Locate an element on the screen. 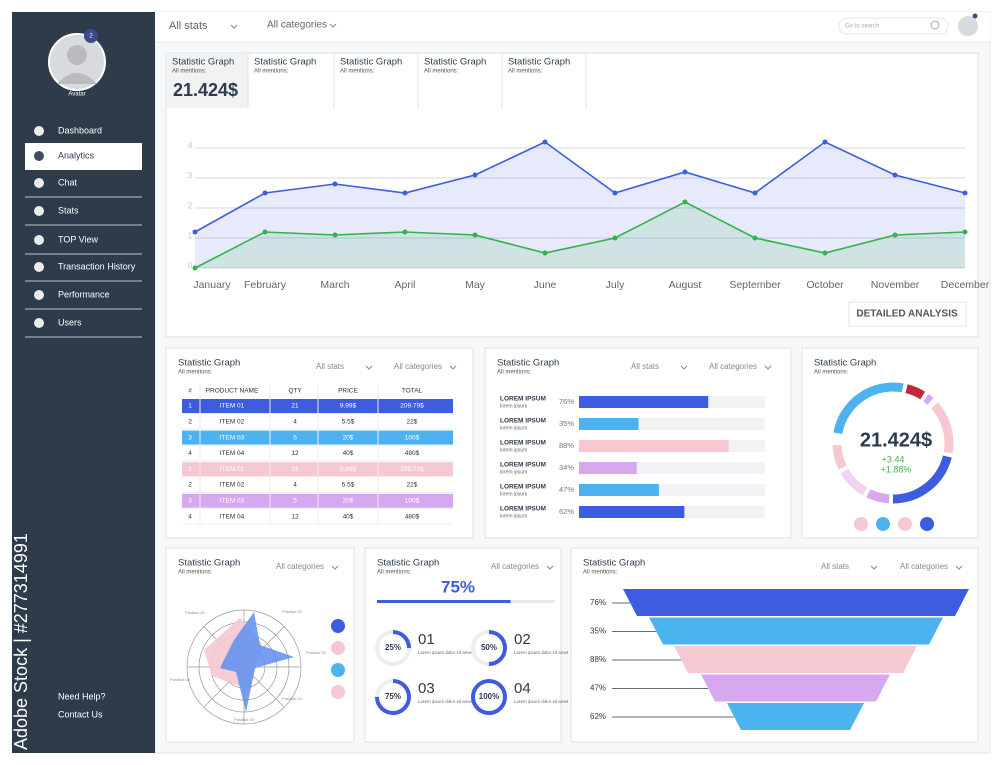 The height and width of the screenshot is (765, 1000). menu-item: Users is located at coordinates (70, 322).